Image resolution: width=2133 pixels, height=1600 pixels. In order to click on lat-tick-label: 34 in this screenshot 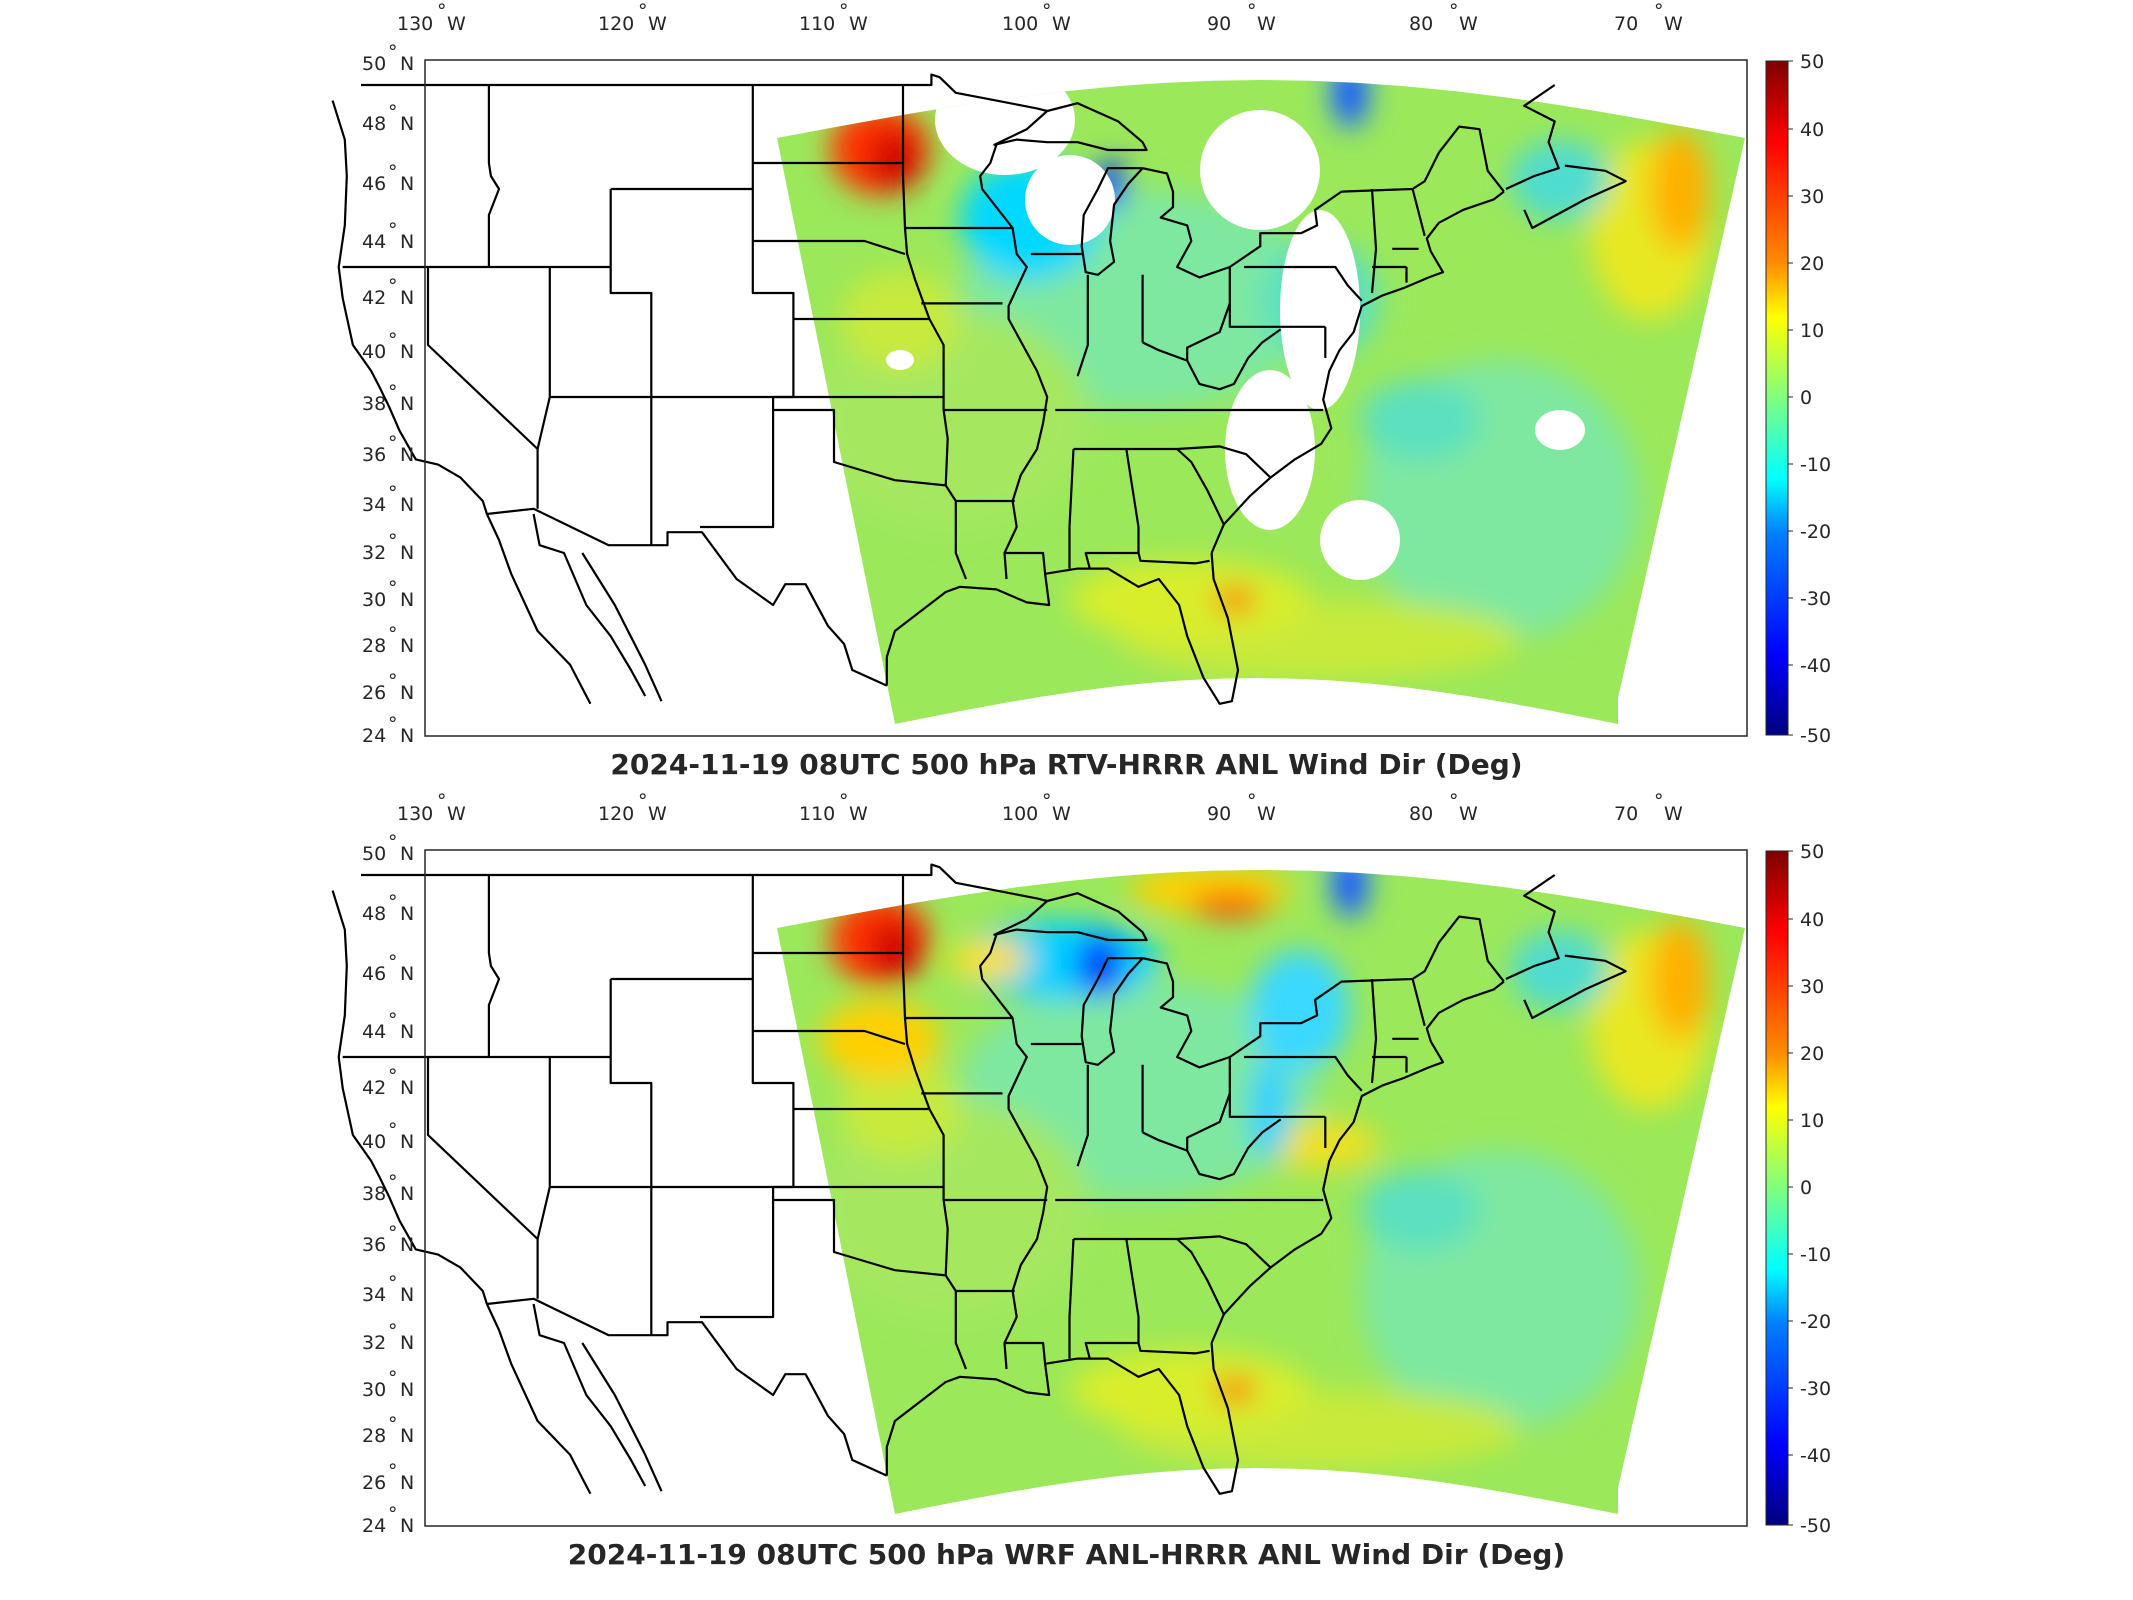, I will do `click(374, 505)`.